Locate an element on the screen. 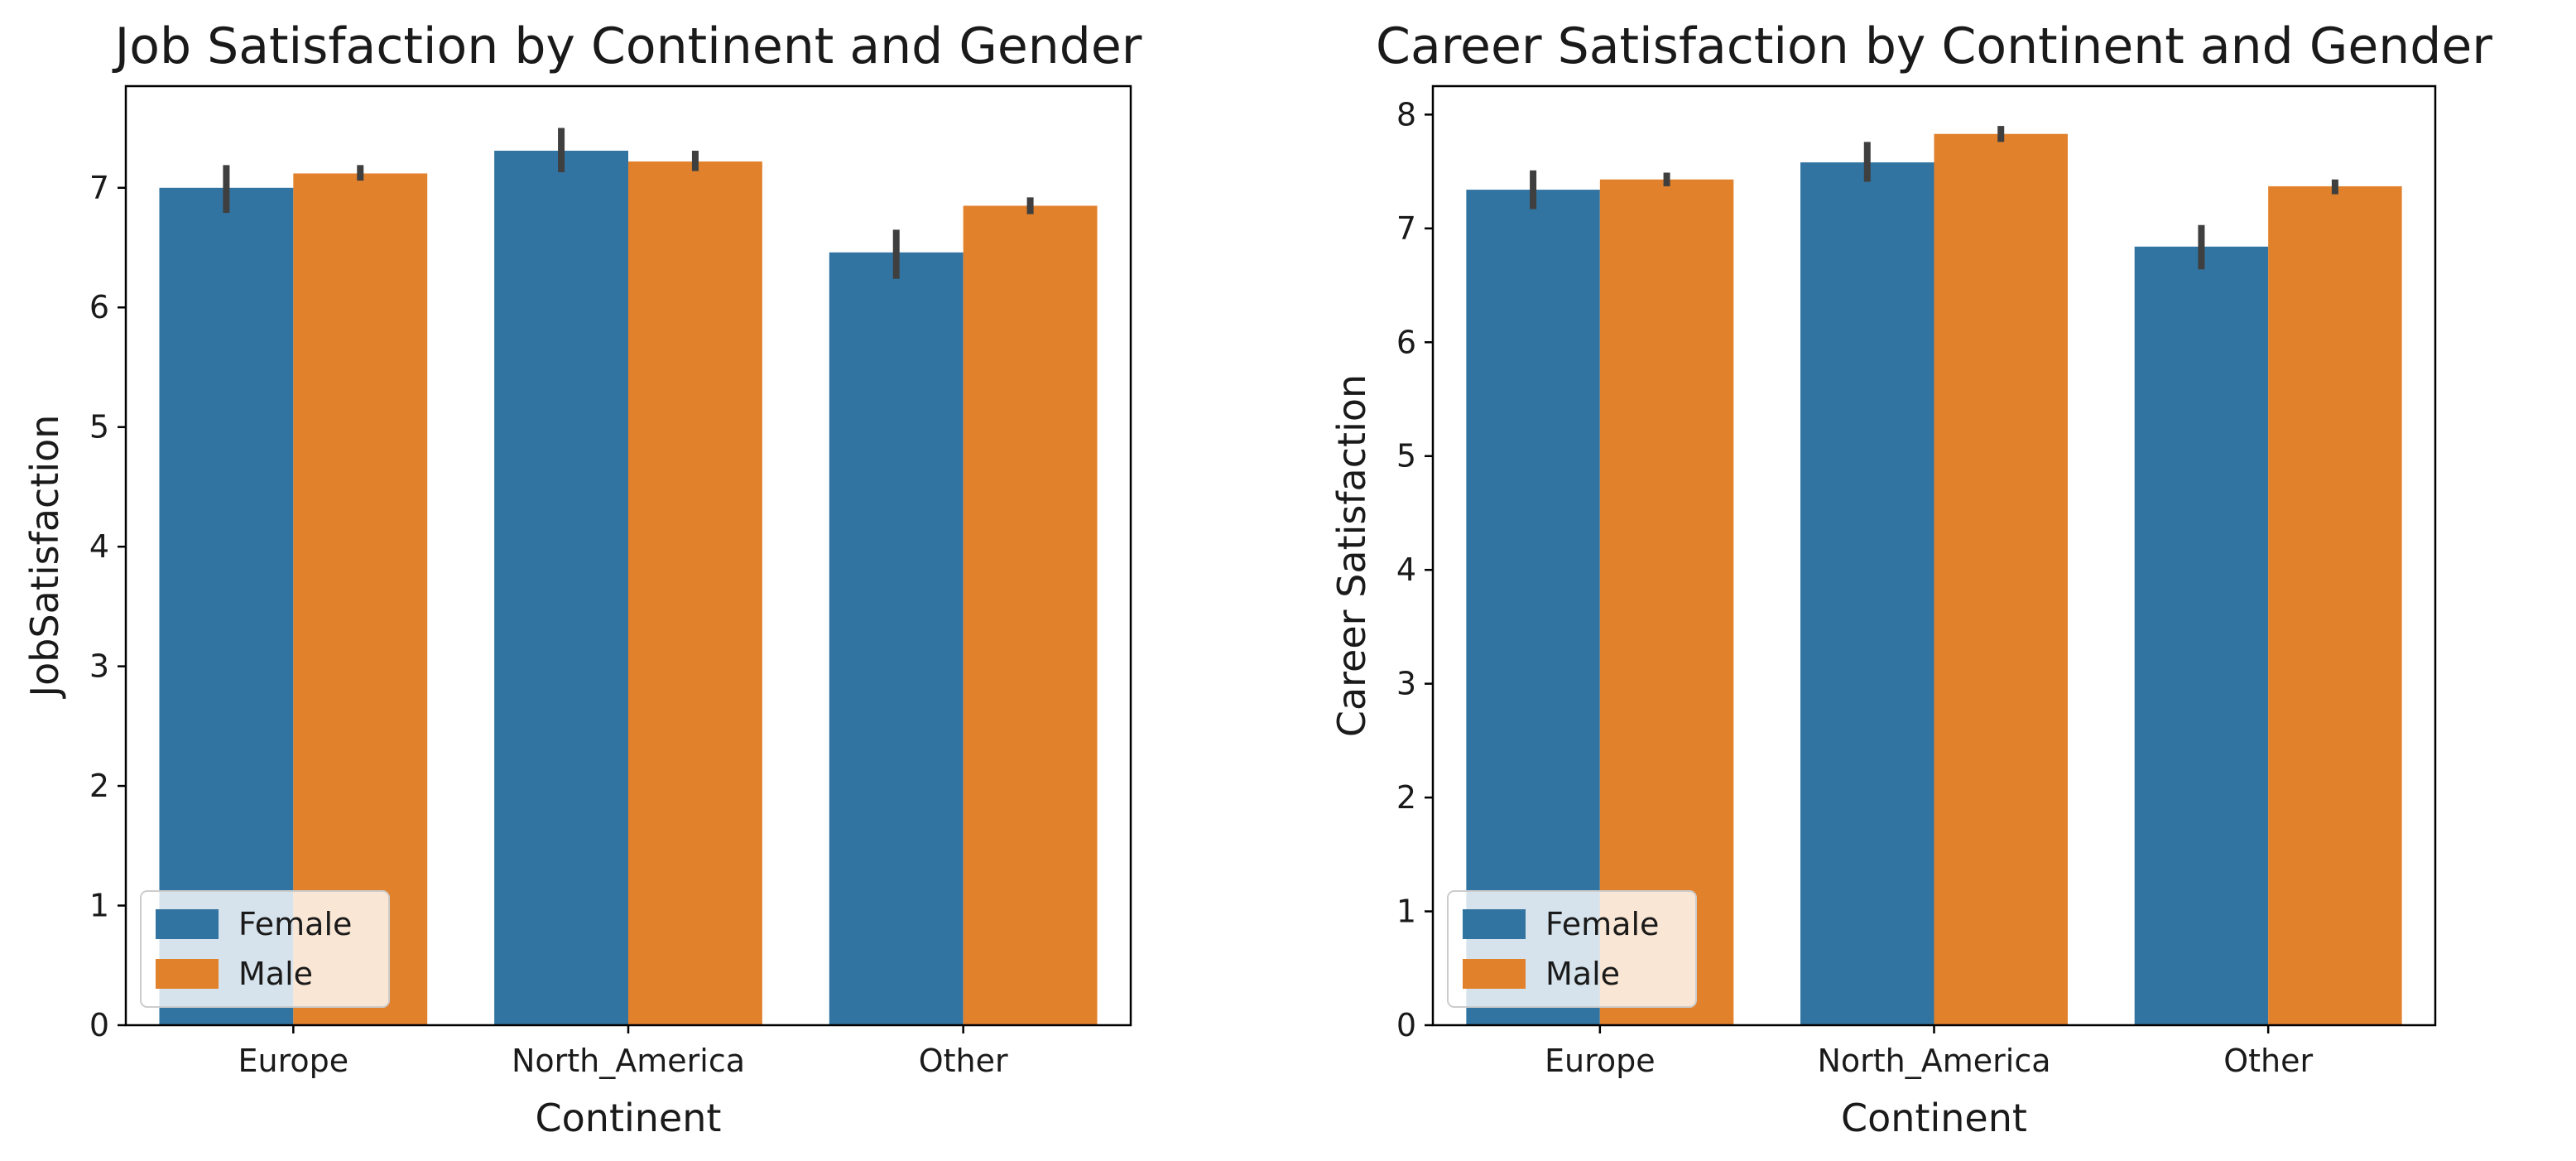 This screenshot has width=2576, height=1161. y-tick-label: 8 is located at coordinates (1406, 114).